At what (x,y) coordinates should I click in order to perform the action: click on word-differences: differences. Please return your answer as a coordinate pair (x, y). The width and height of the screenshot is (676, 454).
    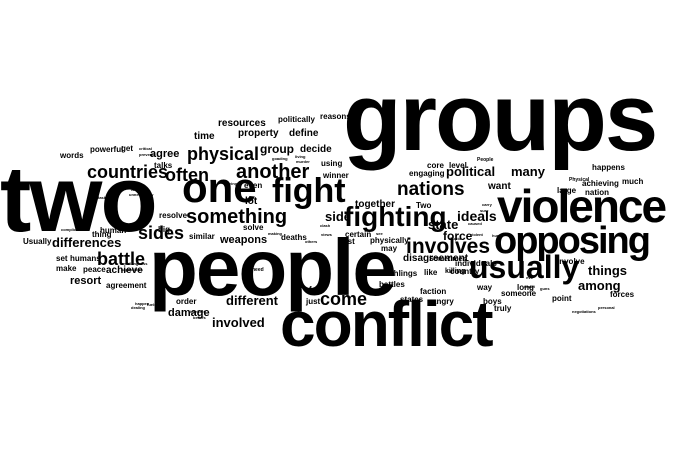
    Looking at the image, I should click on (87, 242).